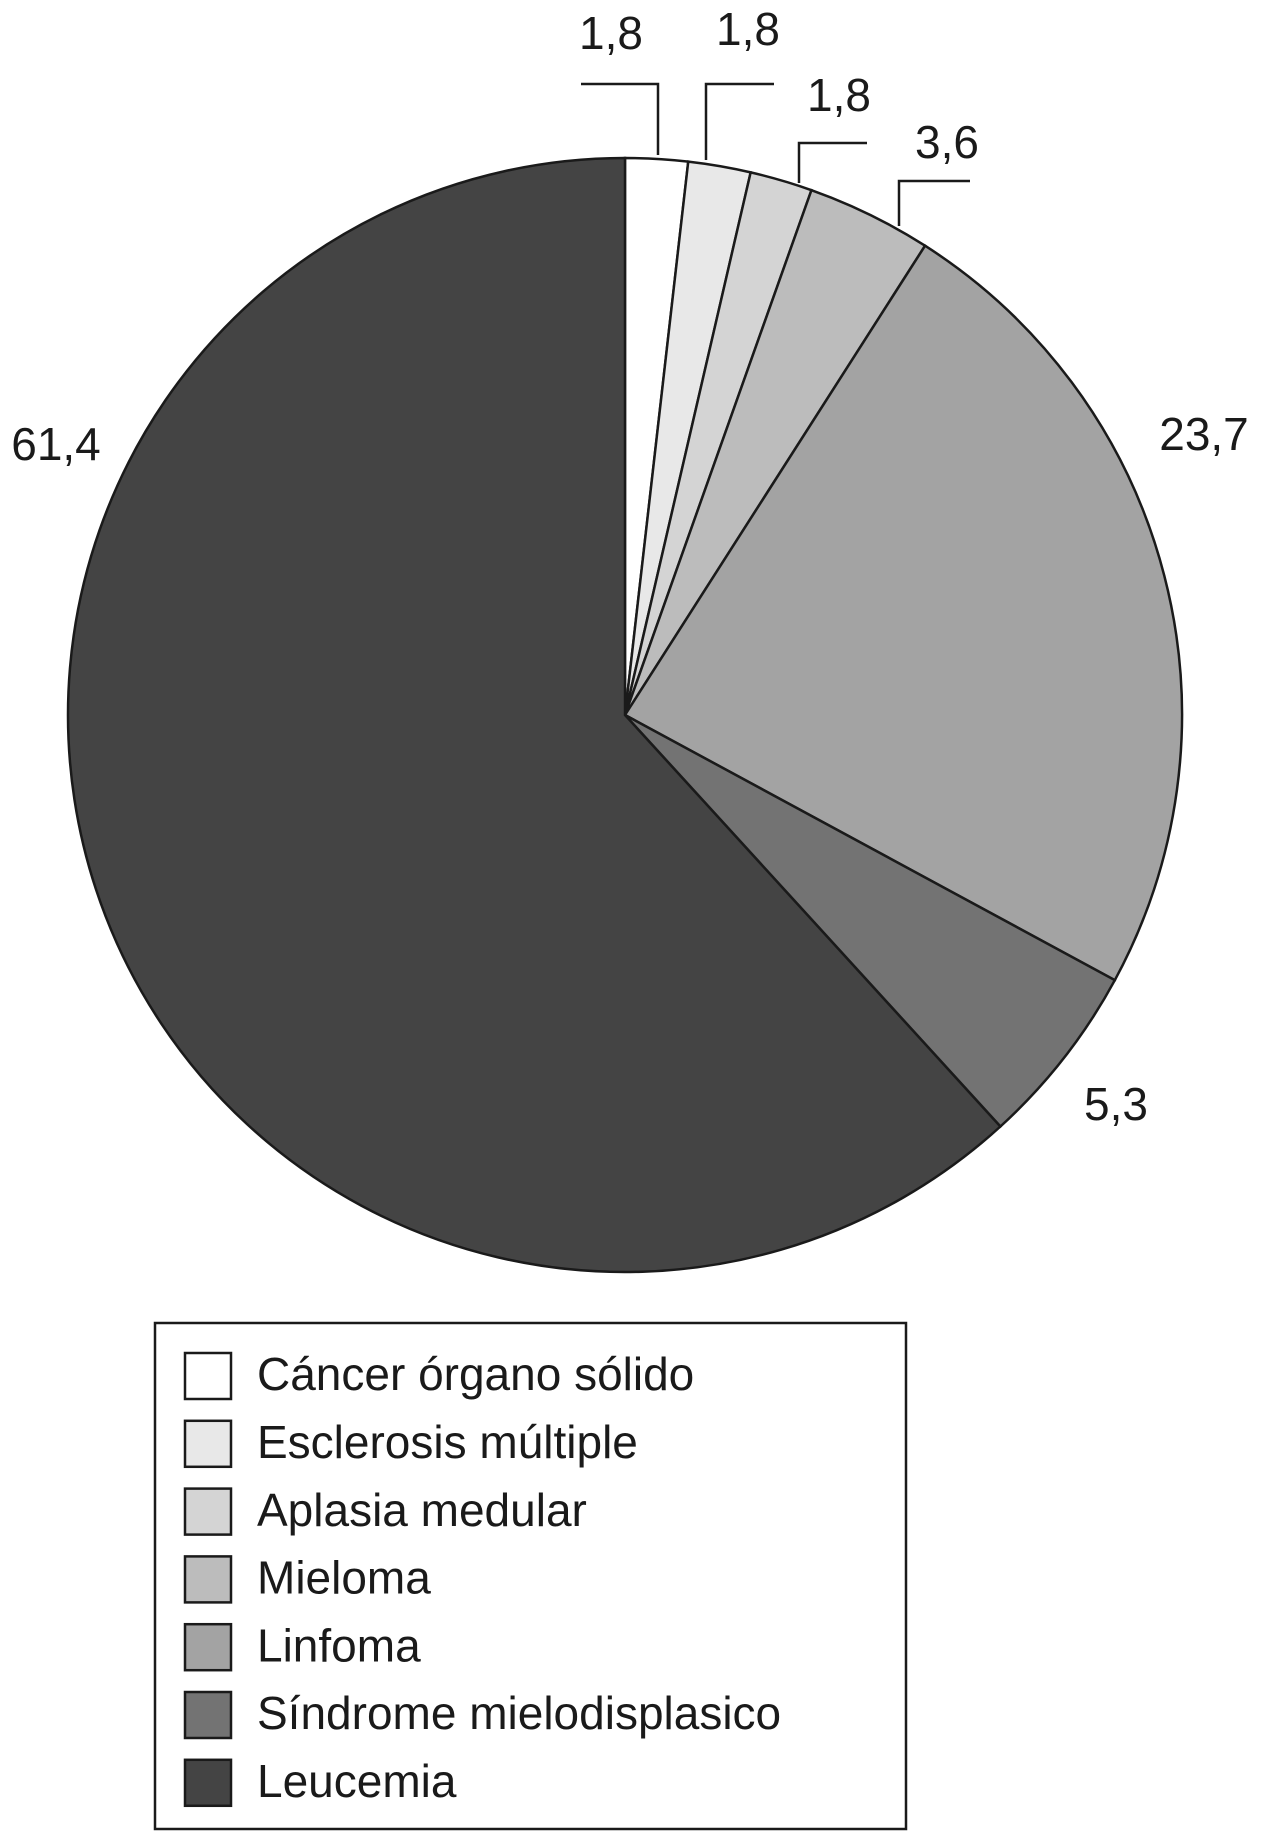 The height and width of the screenshot is (1842, 1262). What do you see at coordinates (519, 1713) in the screenshot?
I see `legend-label: Síndrome mielodisplasico` at bounding box center [519, 1713].